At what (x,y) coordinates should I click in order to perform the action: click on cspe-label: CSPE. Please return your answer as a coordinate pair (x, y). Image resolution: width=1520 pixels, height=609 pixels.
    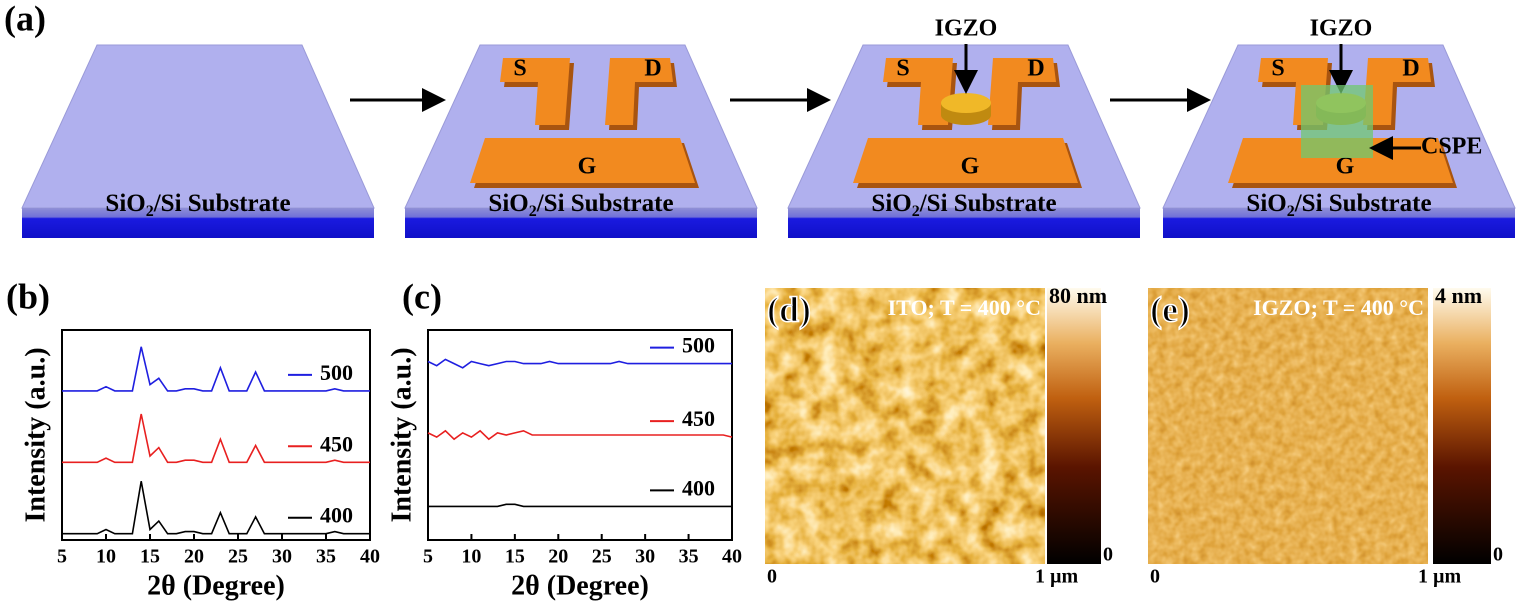
    Looking at the image, I should click on (1451, 147).